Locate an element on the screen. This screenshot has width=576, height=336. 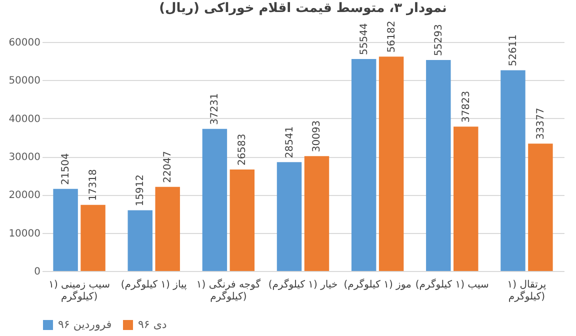
data-label: 55544 is located at coordinates (364, 39).